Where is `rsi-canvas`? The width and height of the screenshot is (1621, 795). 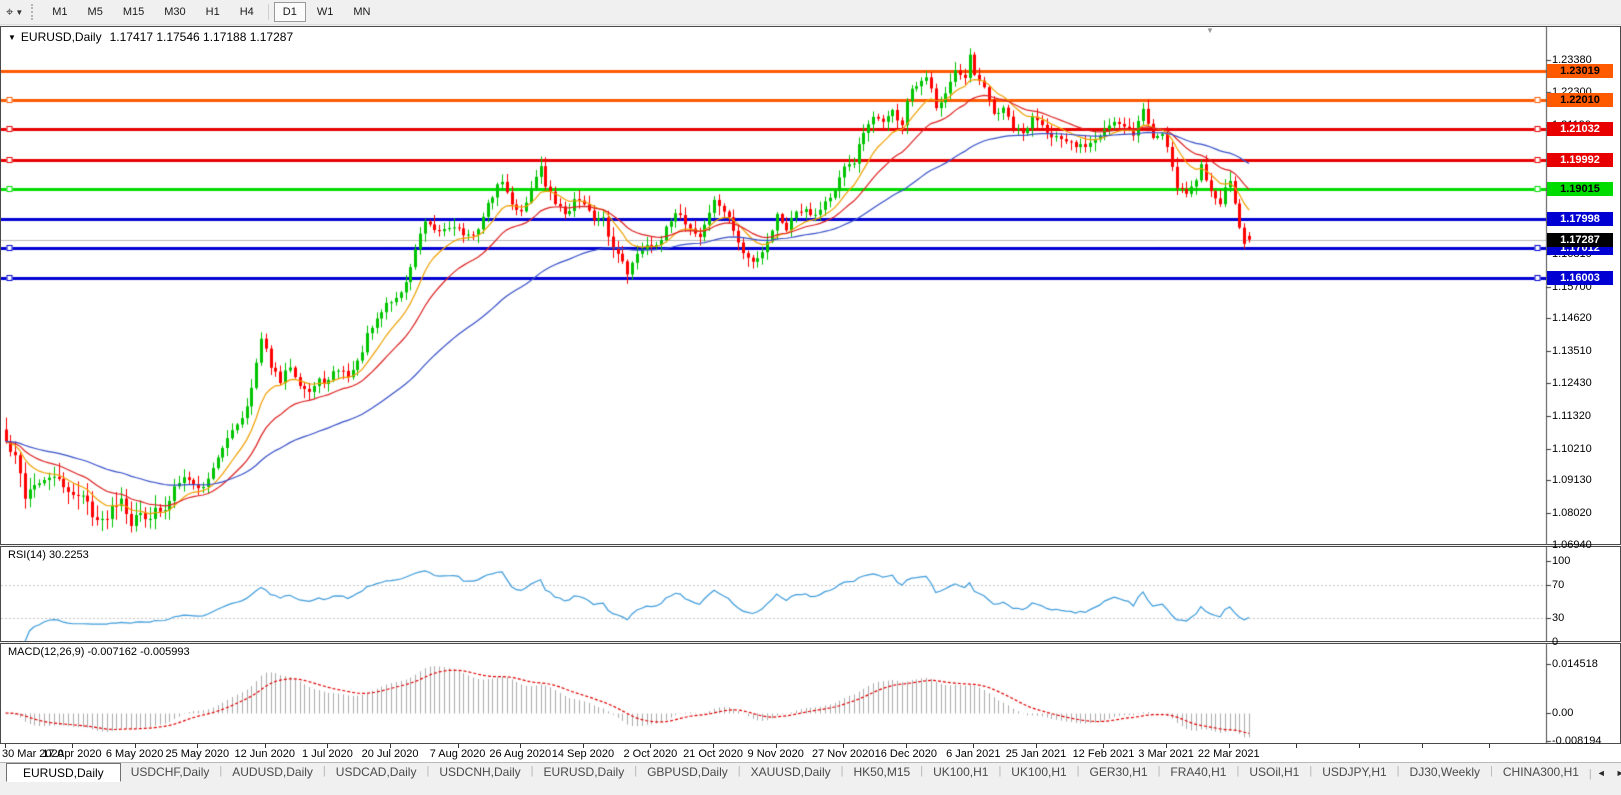 rsi-canvas is located at coordinates (810, 594).